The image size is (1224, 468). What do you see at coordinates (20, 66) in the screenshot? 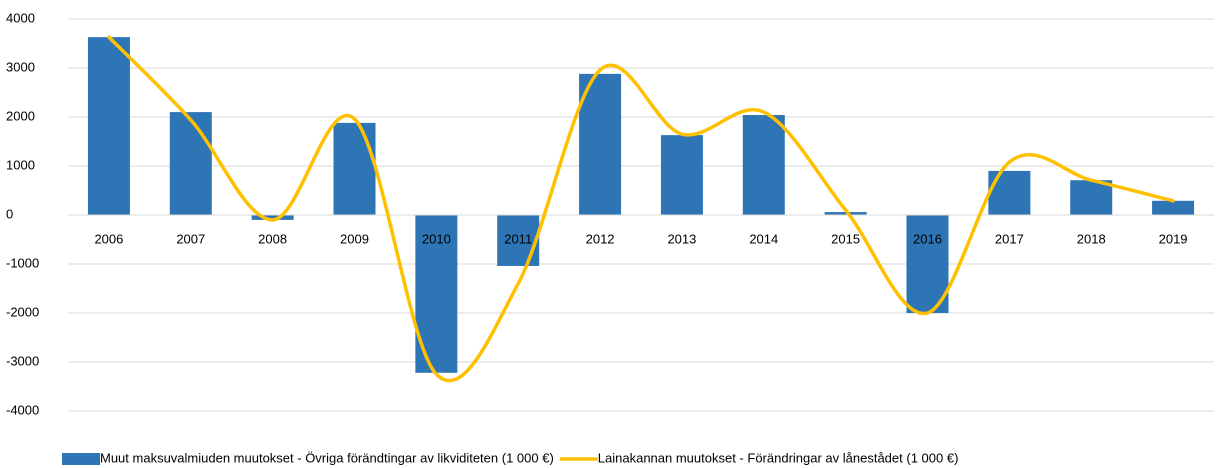
I see `y-tick-label: 3000` at bounding box center [20, 66].